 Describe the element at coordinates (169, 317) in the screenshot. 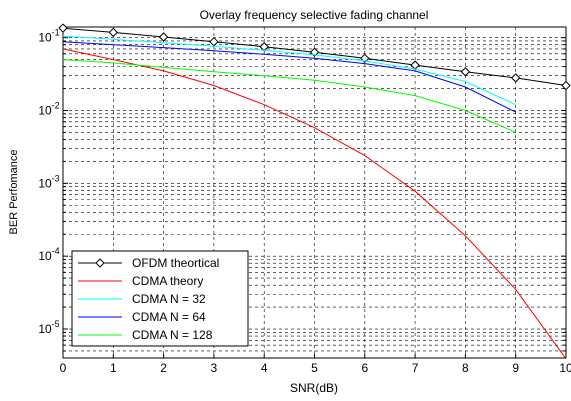

I see `legend-label: CDMA N = 64` at that location.